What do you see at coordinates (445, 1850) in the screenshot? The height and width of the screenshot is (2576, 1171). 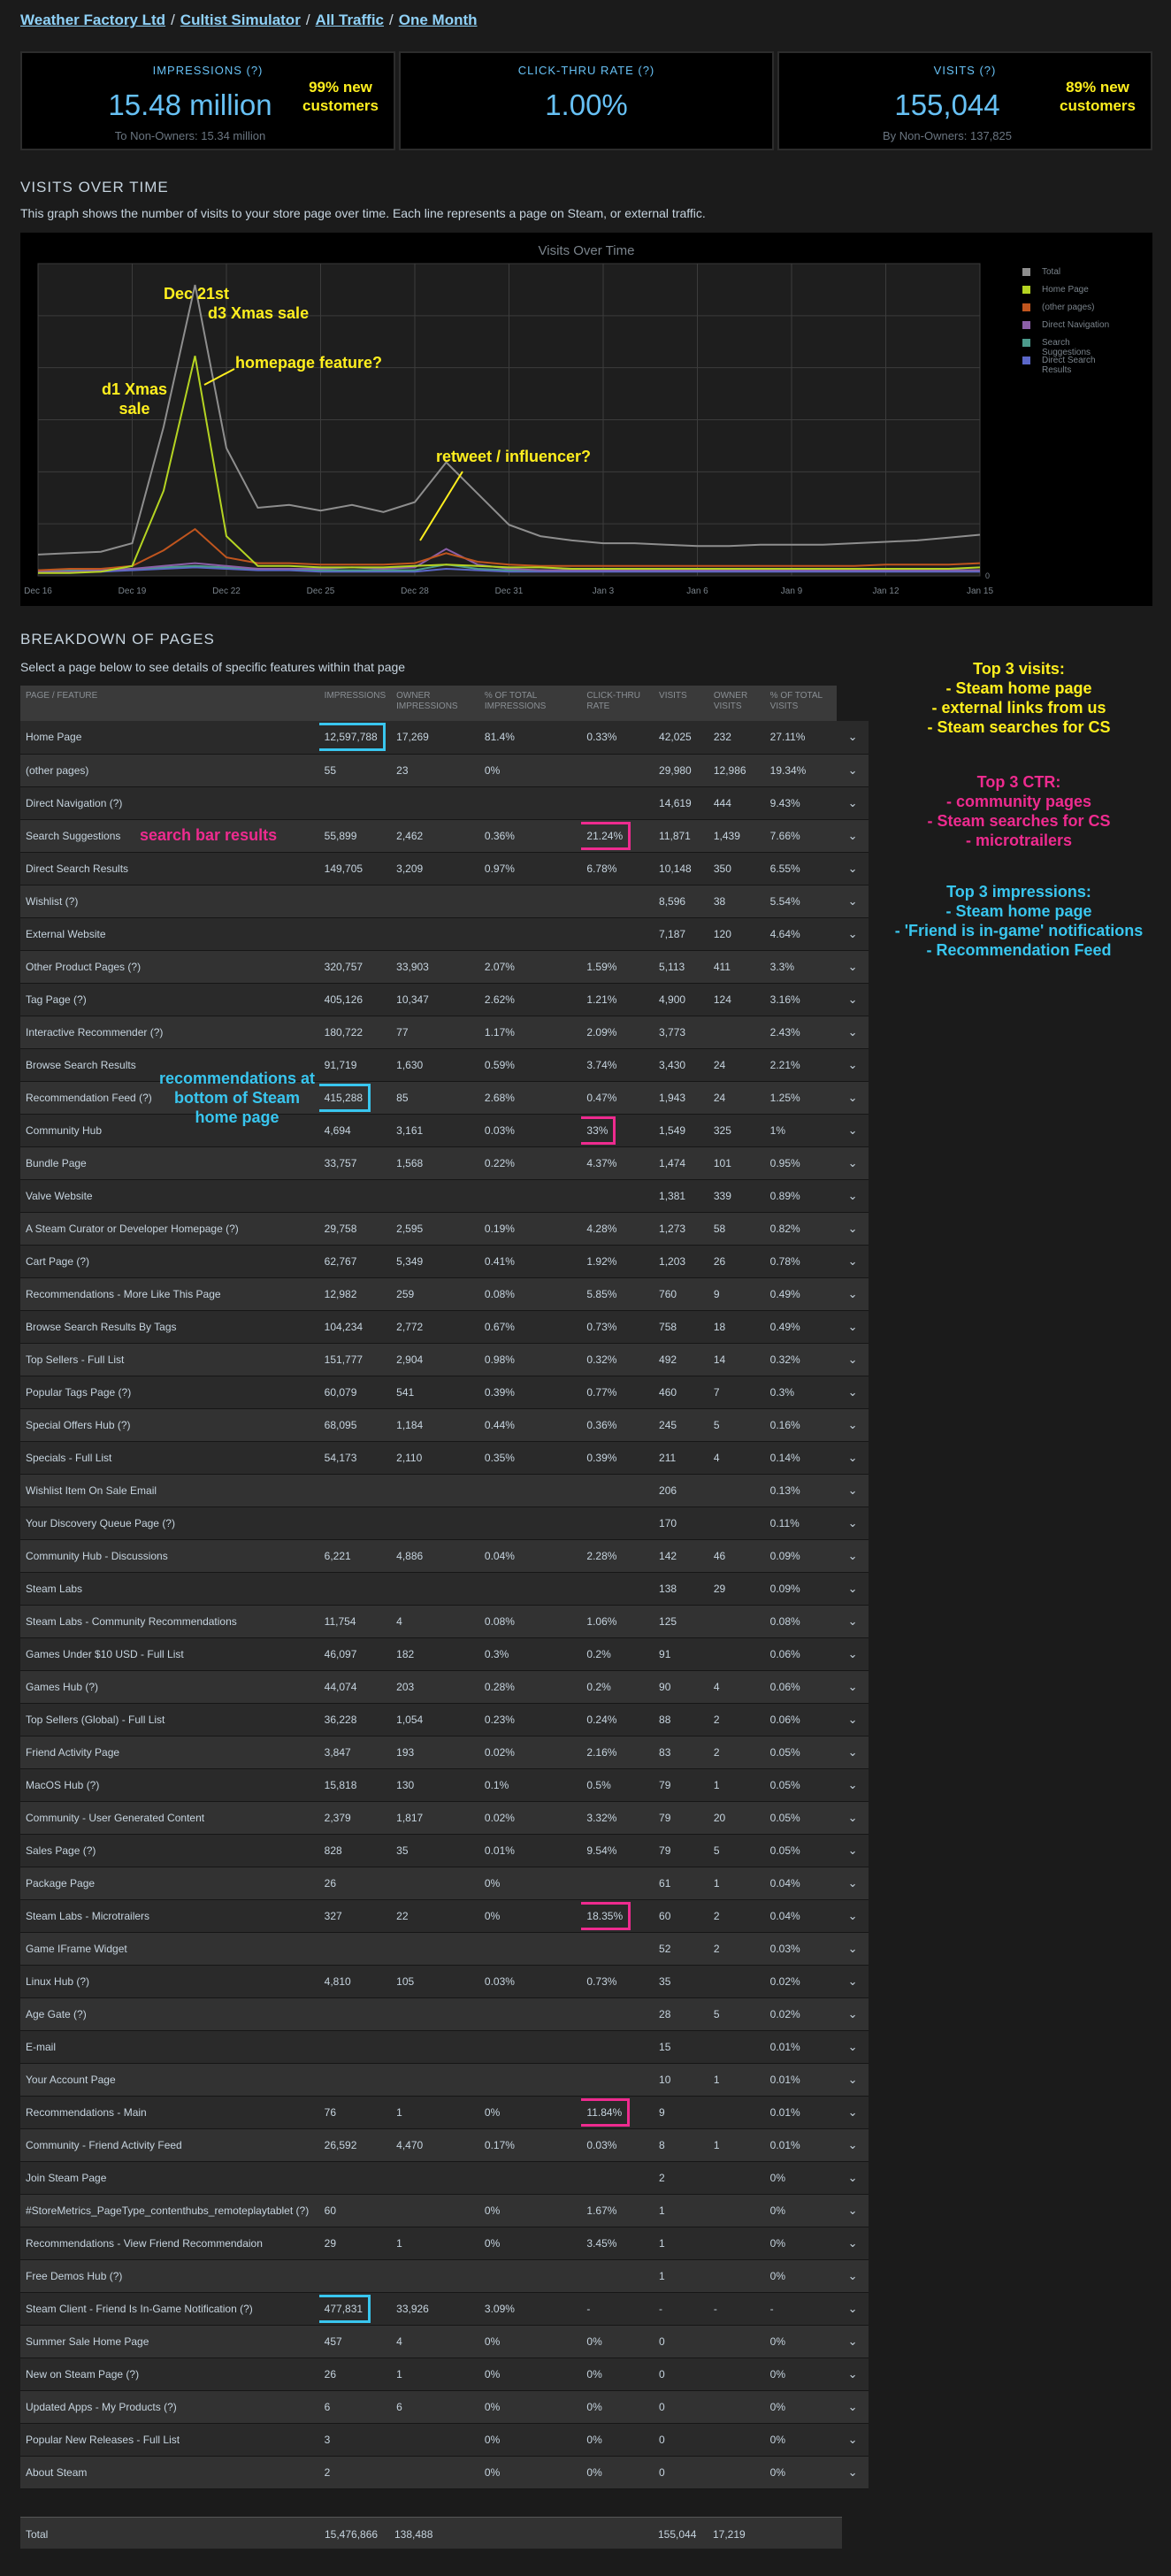 I see `table-row: Sales Page (?) 828 35 0.01% 9.54% 79 5 0.05% ⌄` at bounding box center [445, 1850].